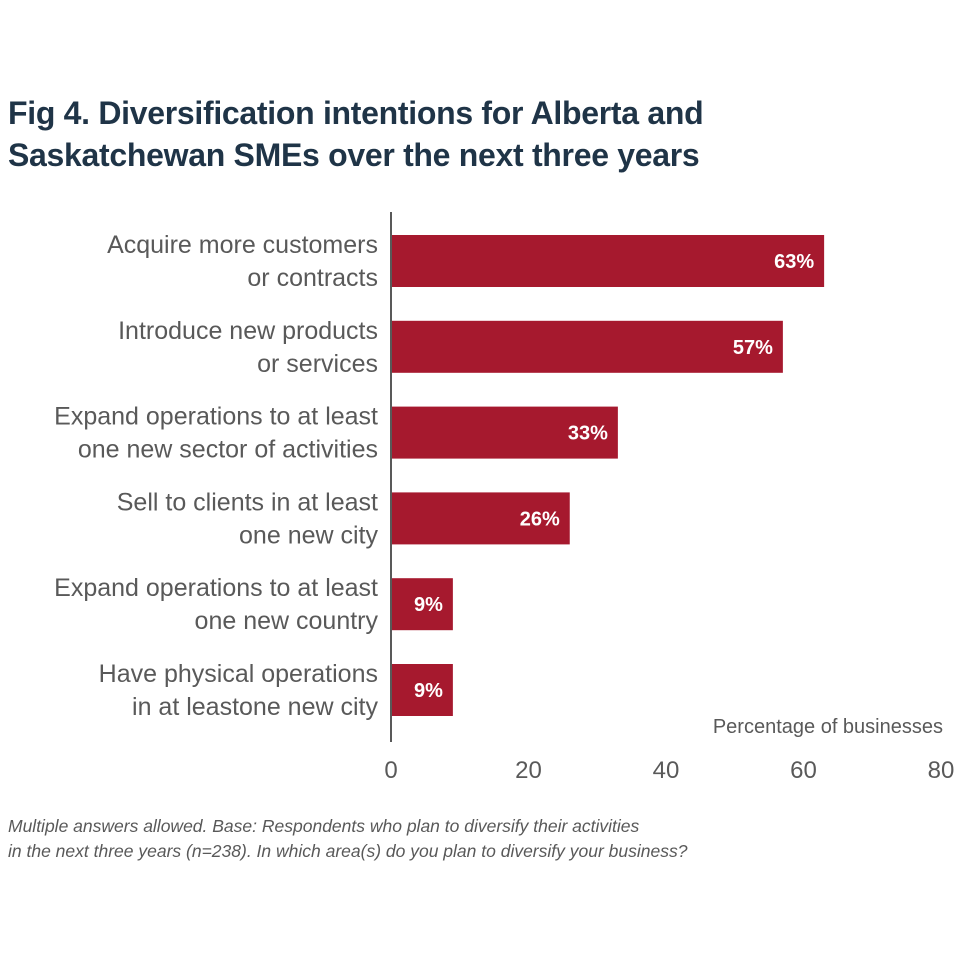 Image resolution: width=960 pixels, height=960 pixels. Describe the element at coordinates (216, 588) in the screenshot. I see `category-label-4-line-0: Expand operations to at least` at that location.